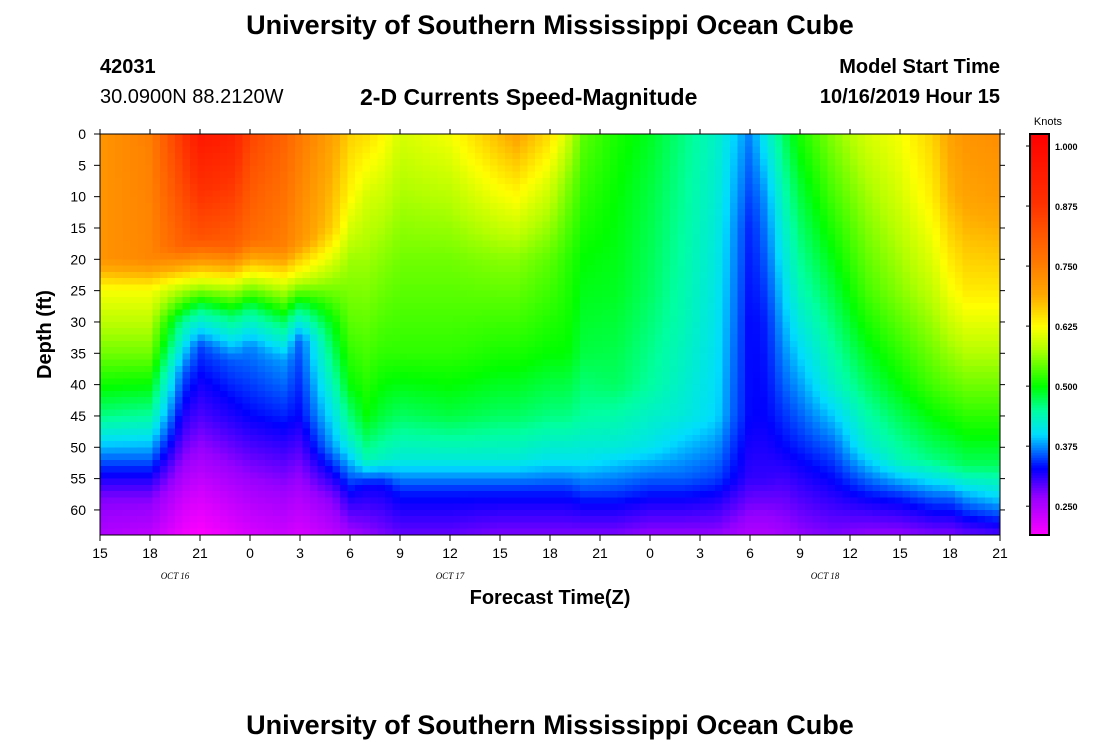  What do you see at coordinates (550, 598) in the screenshot?
I see `x-axis-label: Forecast Time(Z)` at bounding box center [550, 598].